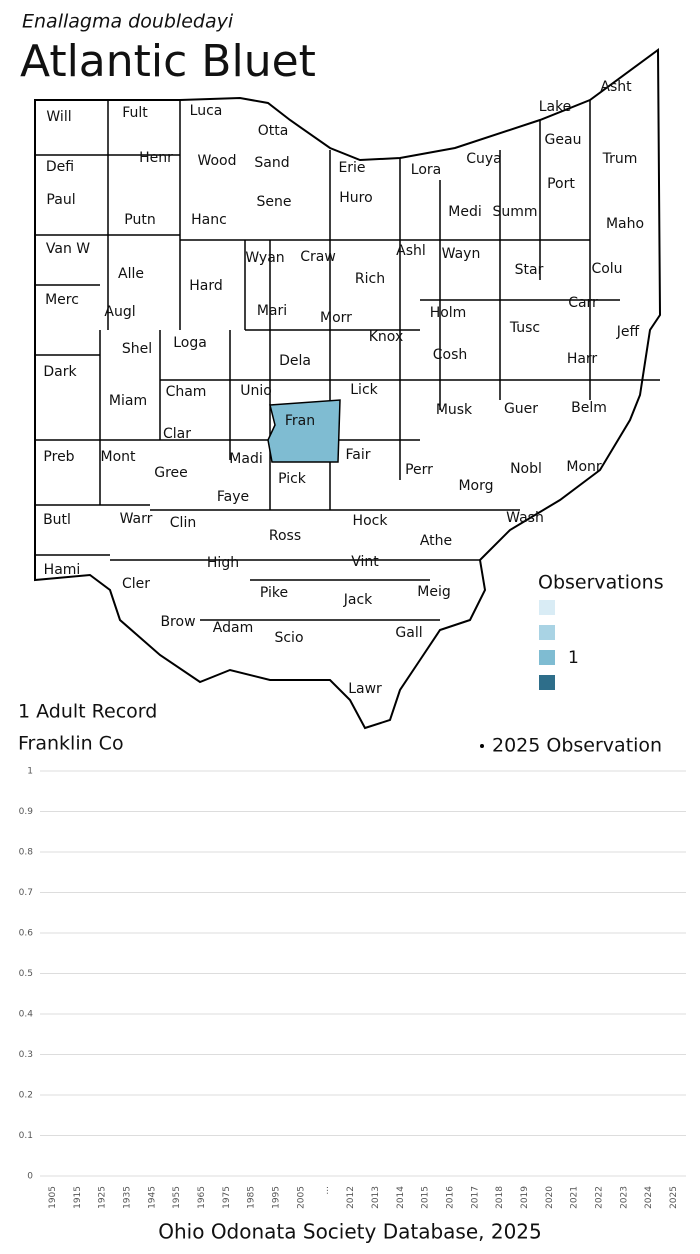 The width and height of the screenshot is (700, 1254). Describe the element at coordinates (301, 1197) in the screenshot. I see `x-tick-label: 2005` at that location.